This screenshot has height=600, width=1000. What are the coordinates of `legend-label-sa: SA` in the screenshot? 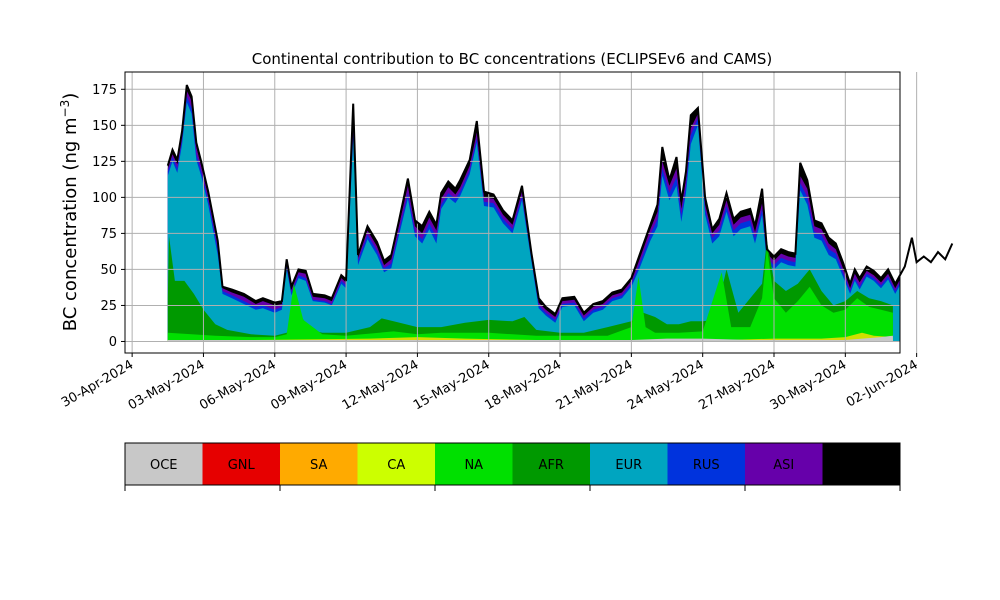 It's located at (318, 465).